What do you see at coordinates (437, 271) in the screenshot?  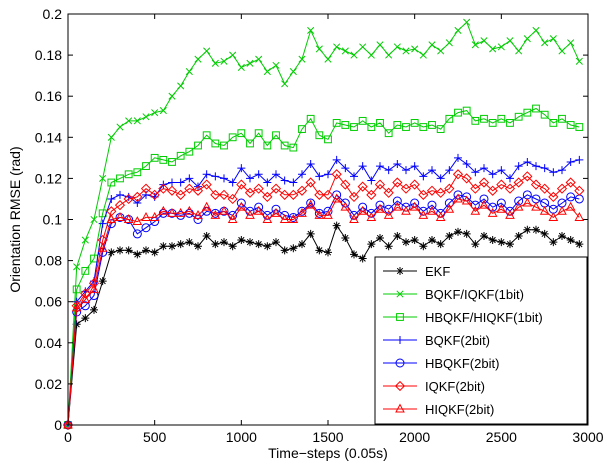 I see `legend-label: EKF` at bounding box center [437, 271].